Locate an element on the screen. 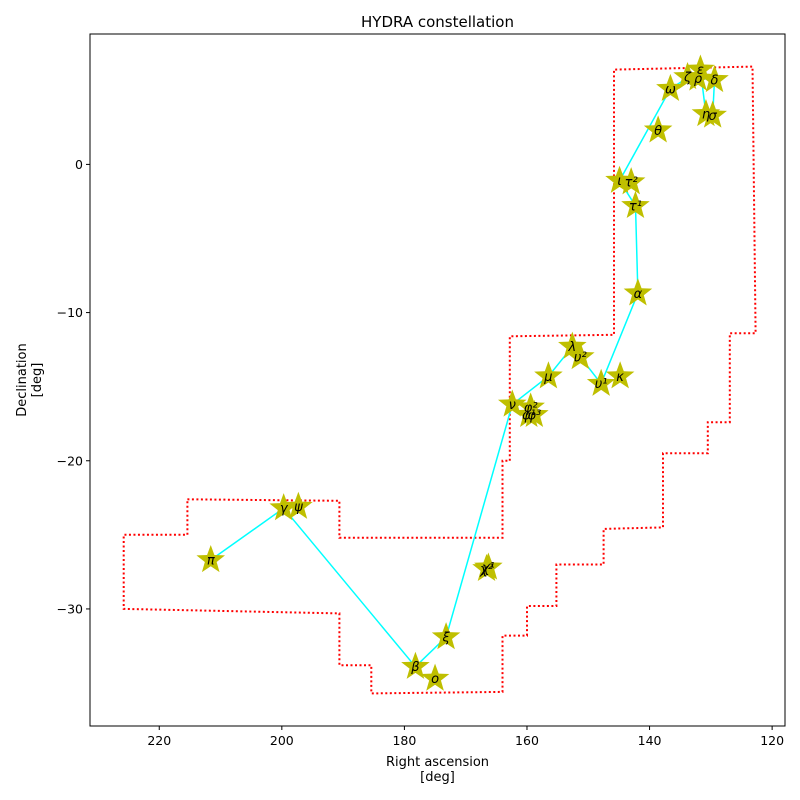  x-tick-label: 160 is located at coordinates (527, 740).